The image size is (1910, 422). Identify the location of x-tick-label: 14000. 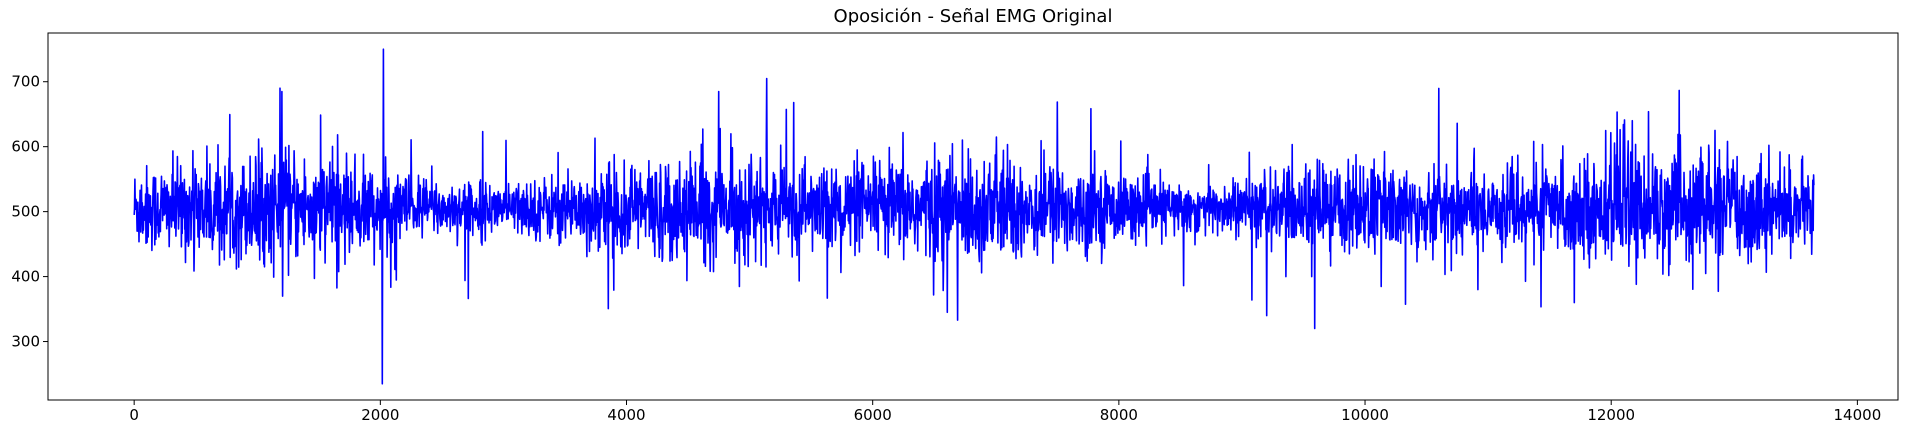
(1858, 414).